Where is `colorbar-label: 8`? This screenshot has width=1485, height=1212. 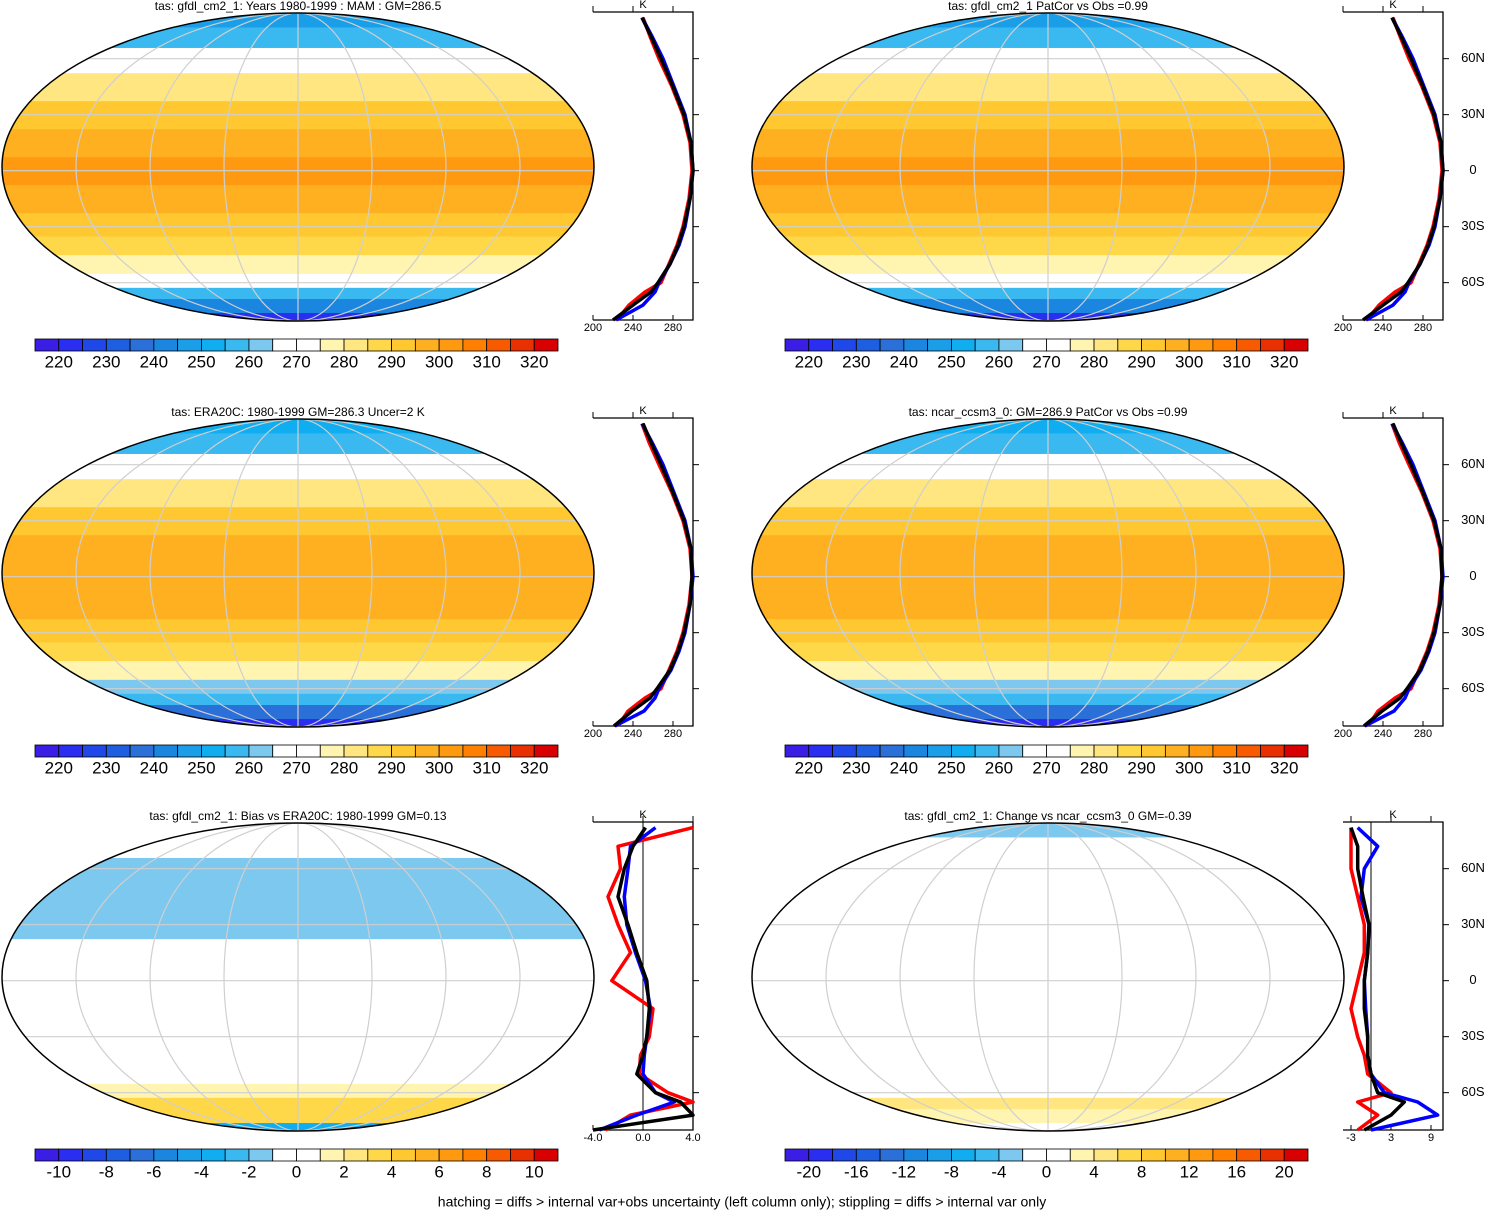
colorbar-label: 8 is located at coordinates (1141, 1171).